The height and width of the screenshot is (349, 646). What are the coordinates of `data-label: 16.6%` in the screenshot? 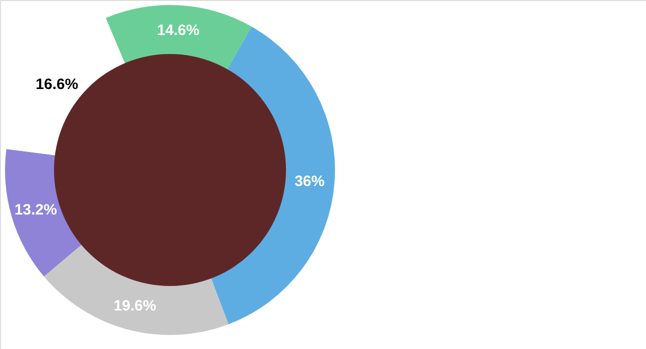 It's located at (57, 85).